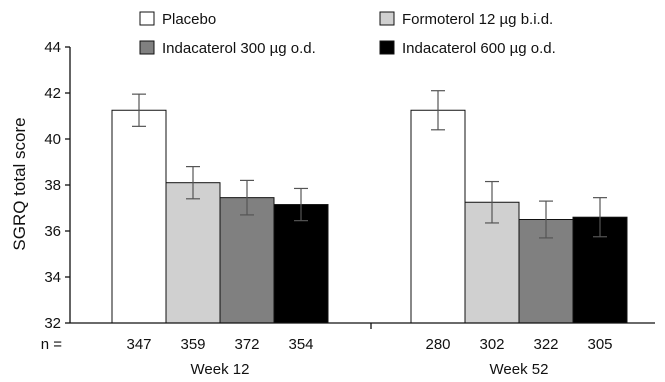 Image resolution: width=665 pixels, height=382 pixels. What do you see at coordinates (239, 48) in the screenshot?
I see `legend-label: Indacaterol 300 µg o.d.` at bounding box center [239, 48].